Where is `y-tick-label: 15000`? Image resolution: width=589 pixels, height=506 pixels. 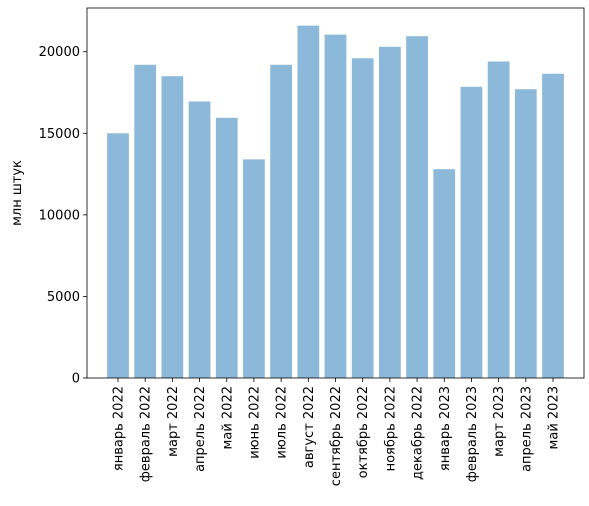
y-tick-label: 15000 is located at coordinates (59, 134).